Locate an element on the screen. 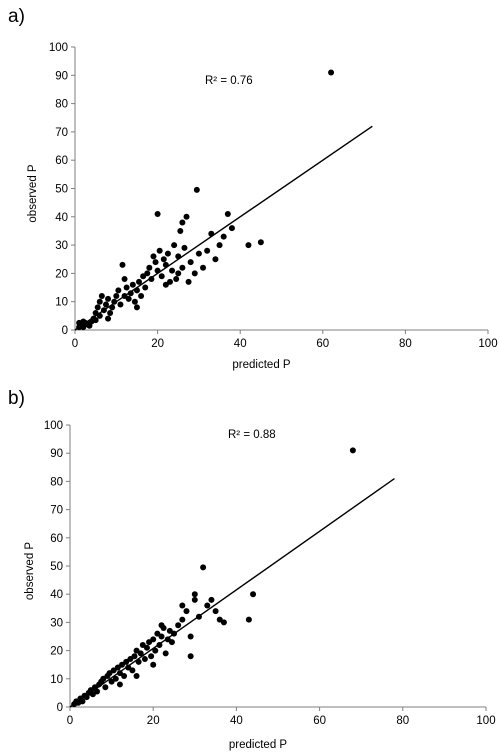 The height and width of the screenshot is (755, 500). x-axis-title: predicted P is located at coordinates (261, 365).